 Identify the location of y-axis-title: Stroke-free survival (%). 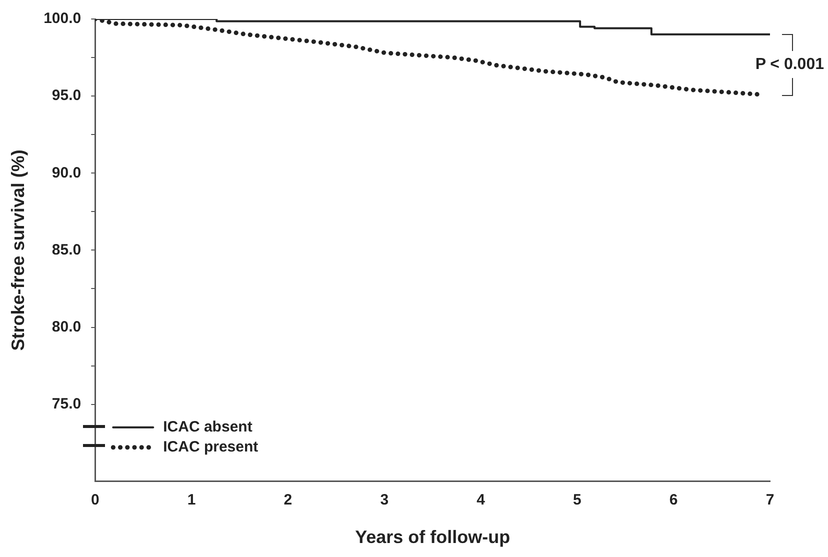
(18, 250).